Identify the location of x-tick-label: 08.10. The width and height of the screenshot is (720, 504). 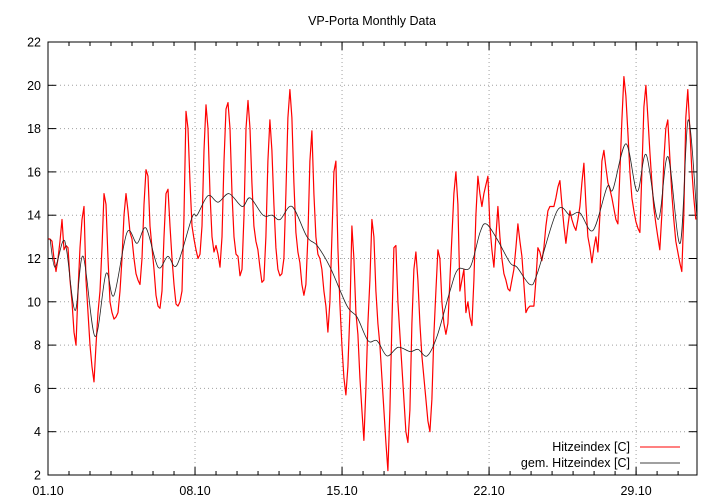
(194, 491).